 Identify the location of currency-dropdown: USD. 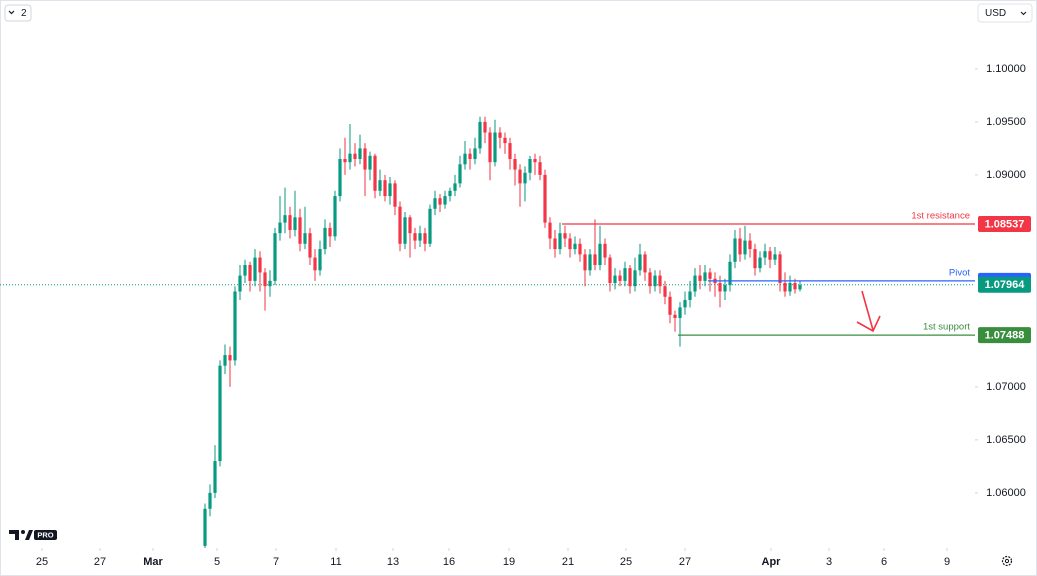
(1005, 13).